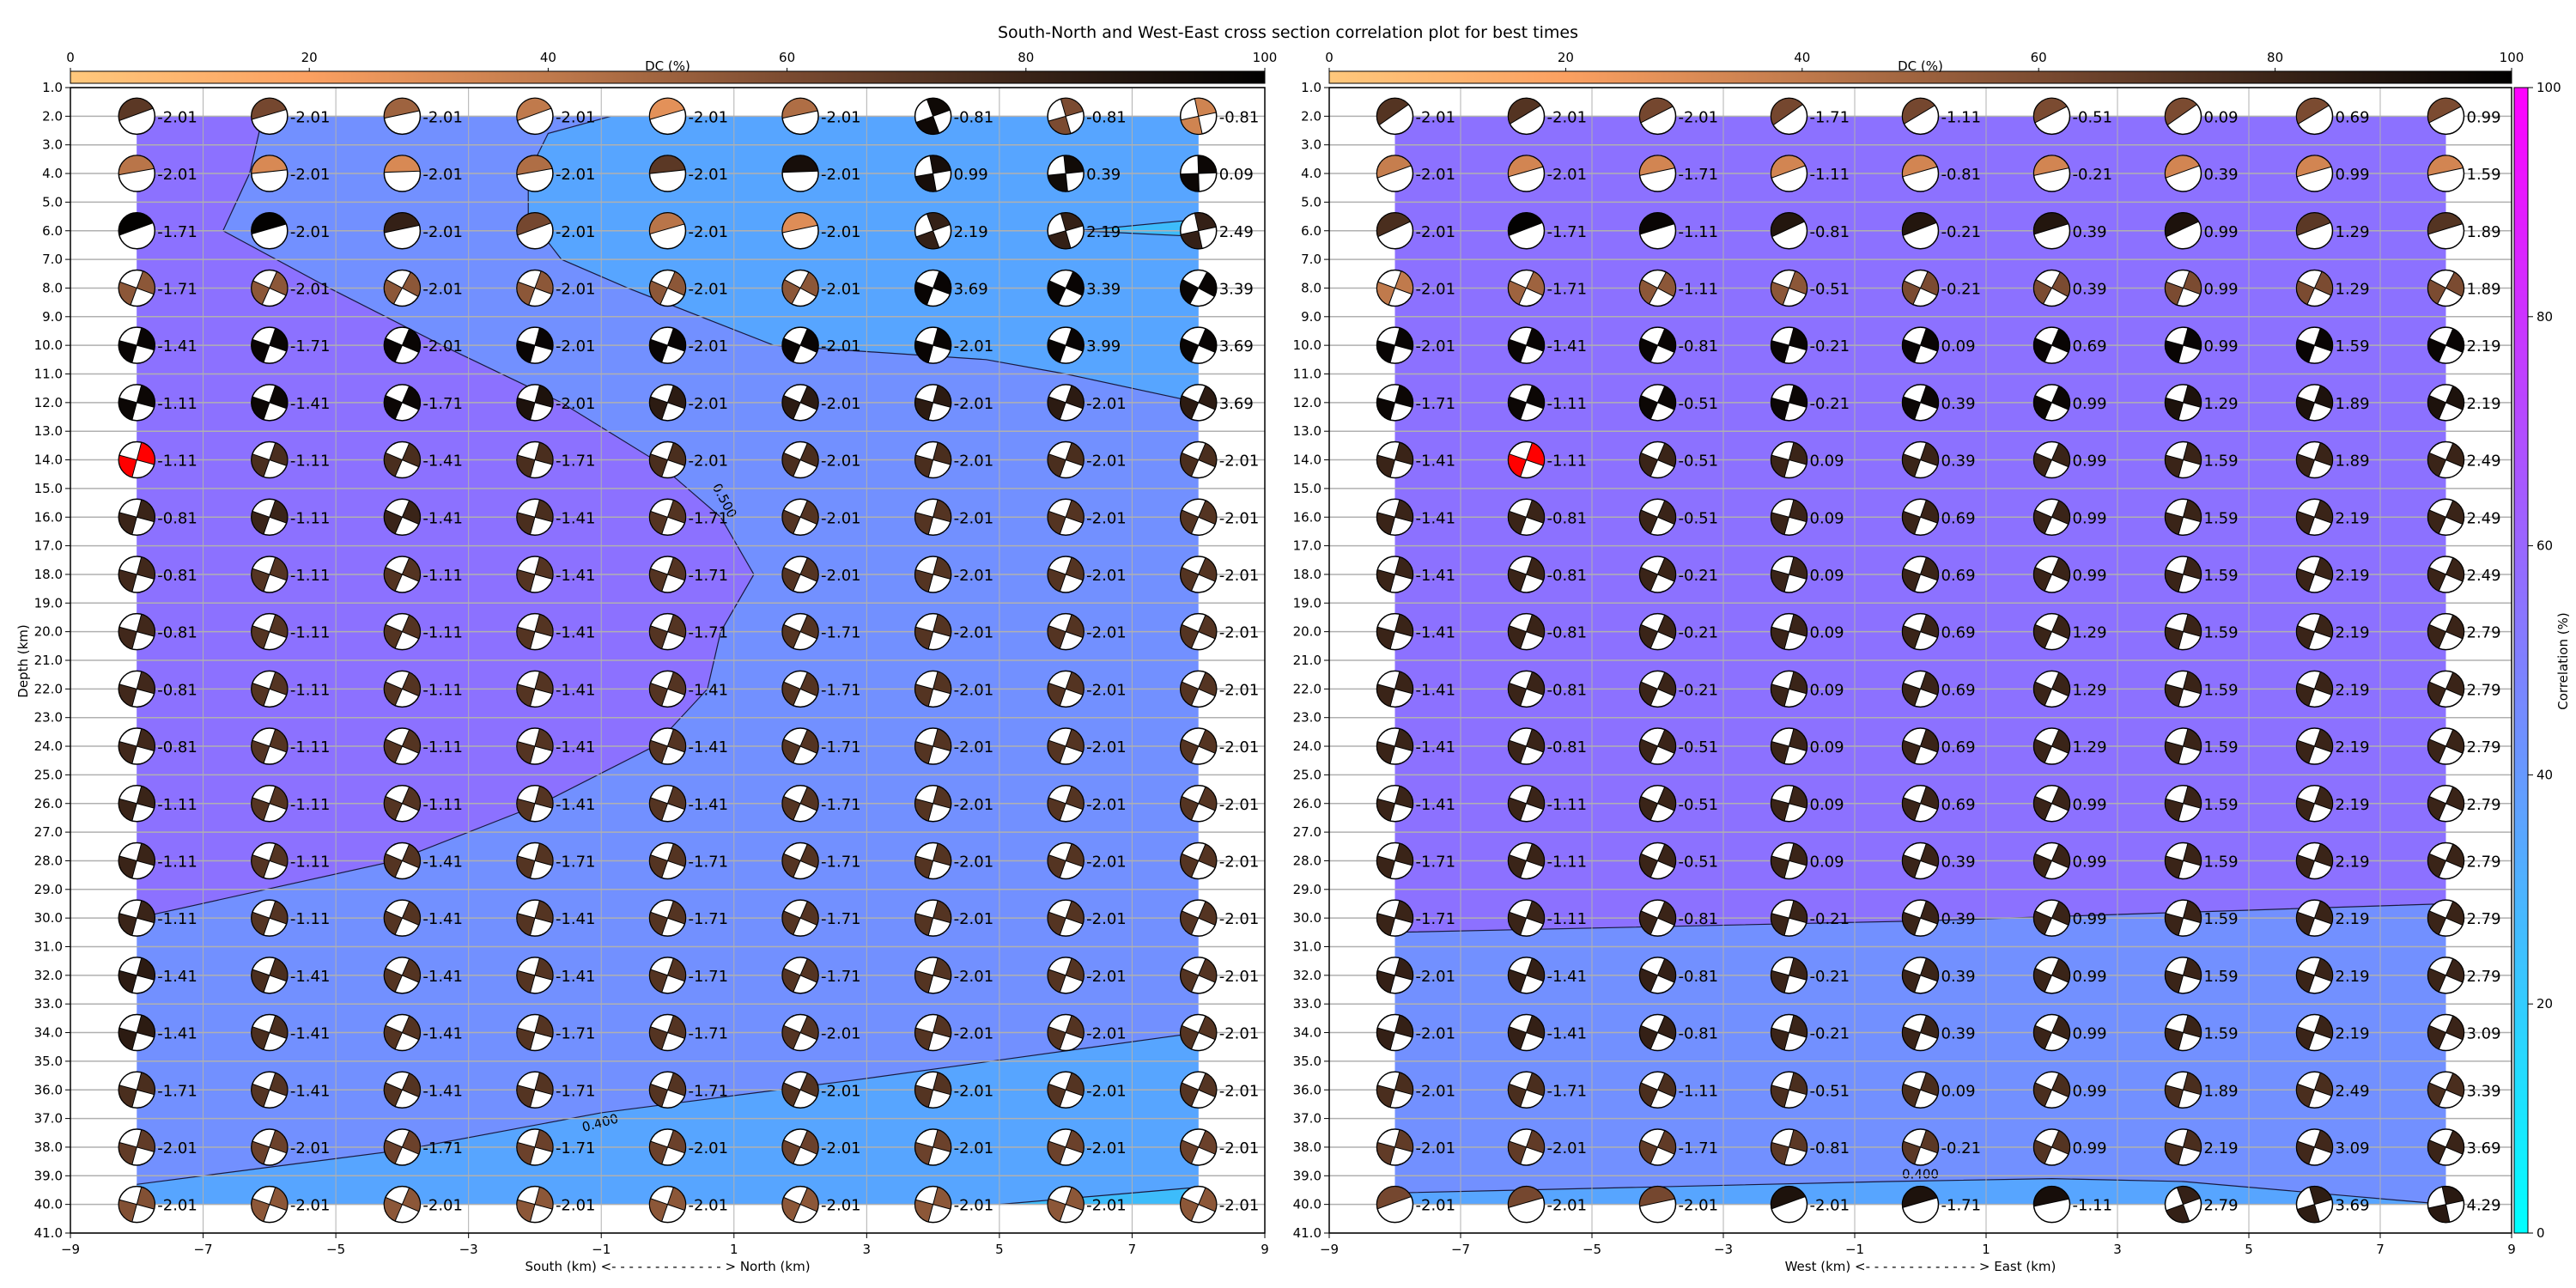 The width and height of the screenshot is (2576, 1288). I want to click on dc-tick-label: 100, so click(2512, 58).